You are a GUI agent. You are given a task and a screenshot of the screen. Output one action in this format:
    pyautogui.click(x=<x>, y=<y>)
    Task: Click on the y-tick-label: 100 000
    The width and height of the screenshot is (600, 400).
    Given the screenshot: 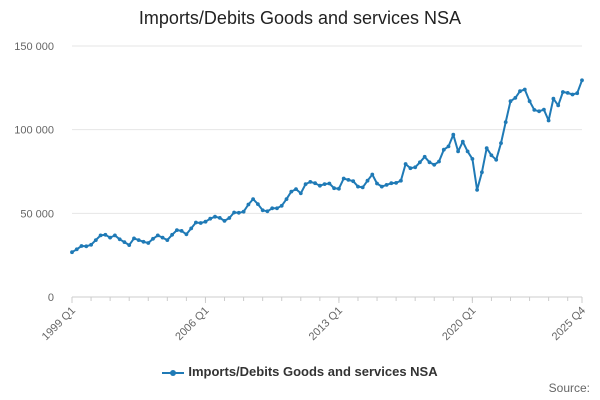 What is the action you would take?
    pyautogui.click(x=34, y=131)
    